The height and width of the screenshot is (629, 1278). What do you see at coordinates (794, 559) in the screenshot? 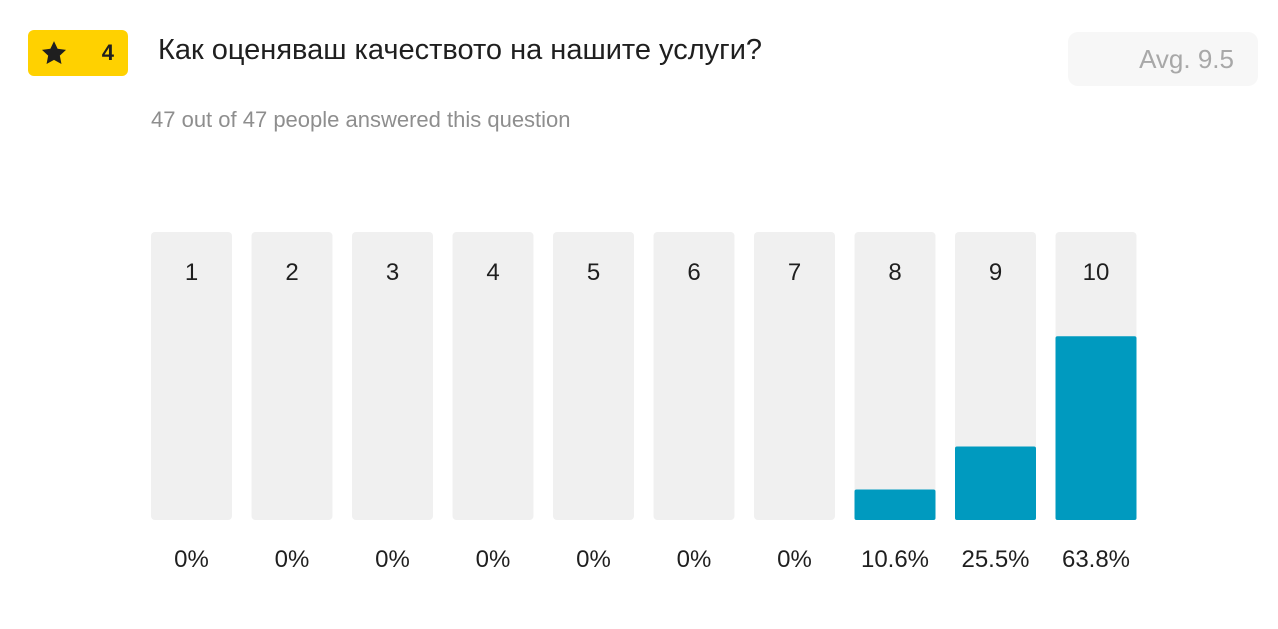
I see `value-label-7: 0%` at bounding box center [794, 559].